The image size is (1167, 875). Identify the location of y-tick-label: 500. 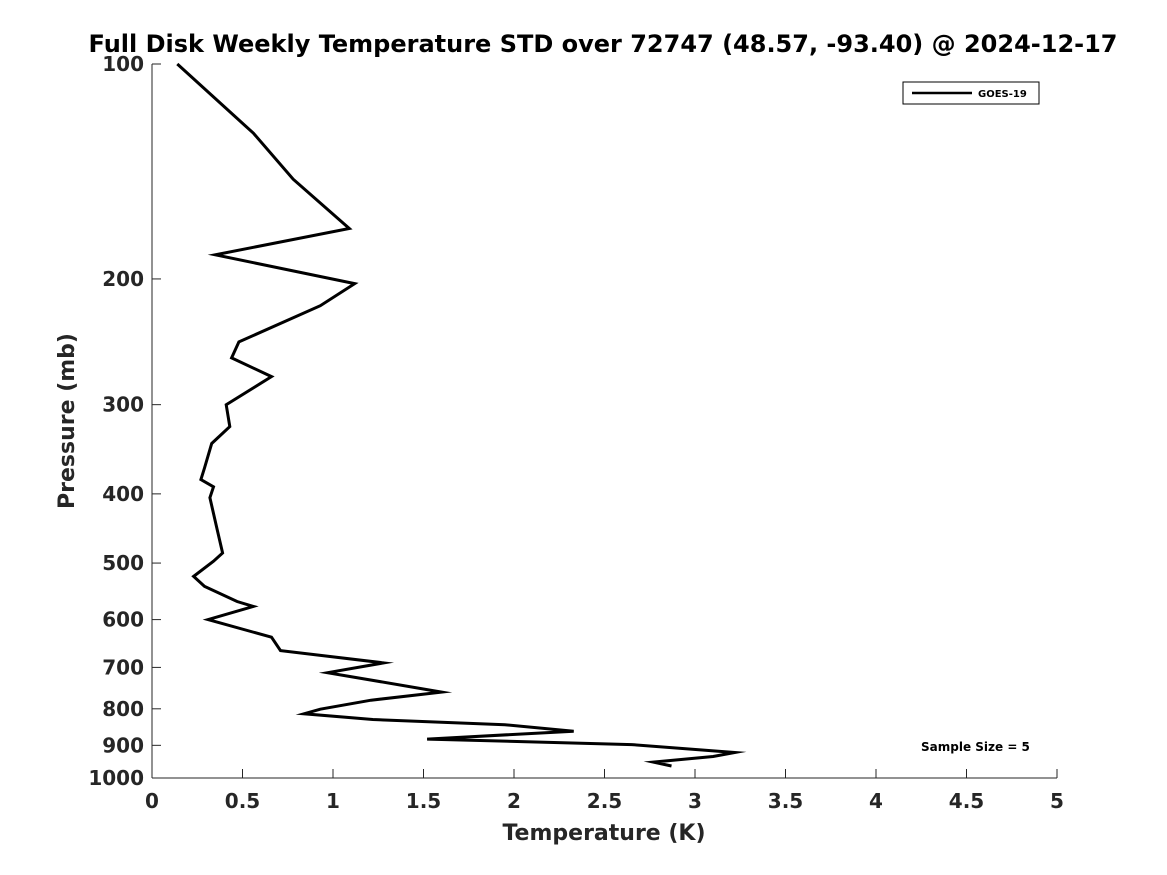
(123, 563).